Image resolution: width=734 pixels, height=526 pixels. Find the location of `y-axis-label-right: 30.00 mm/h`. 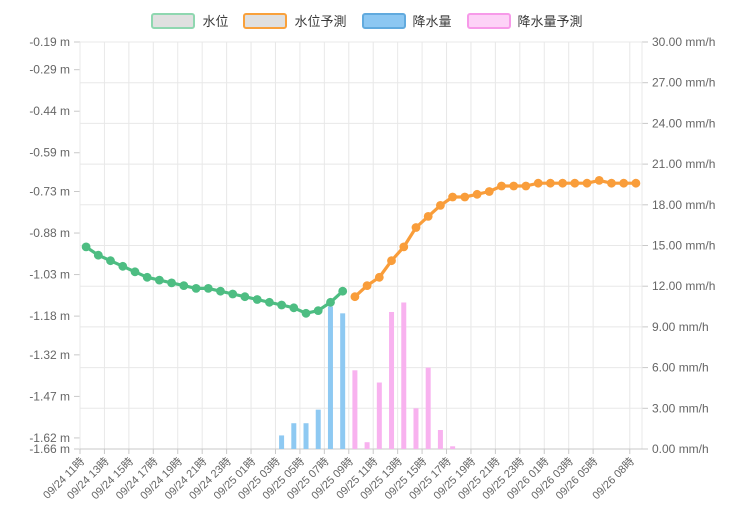

y-axis-label-right: 30.00 mm/h is located at coordinates (683, 42).